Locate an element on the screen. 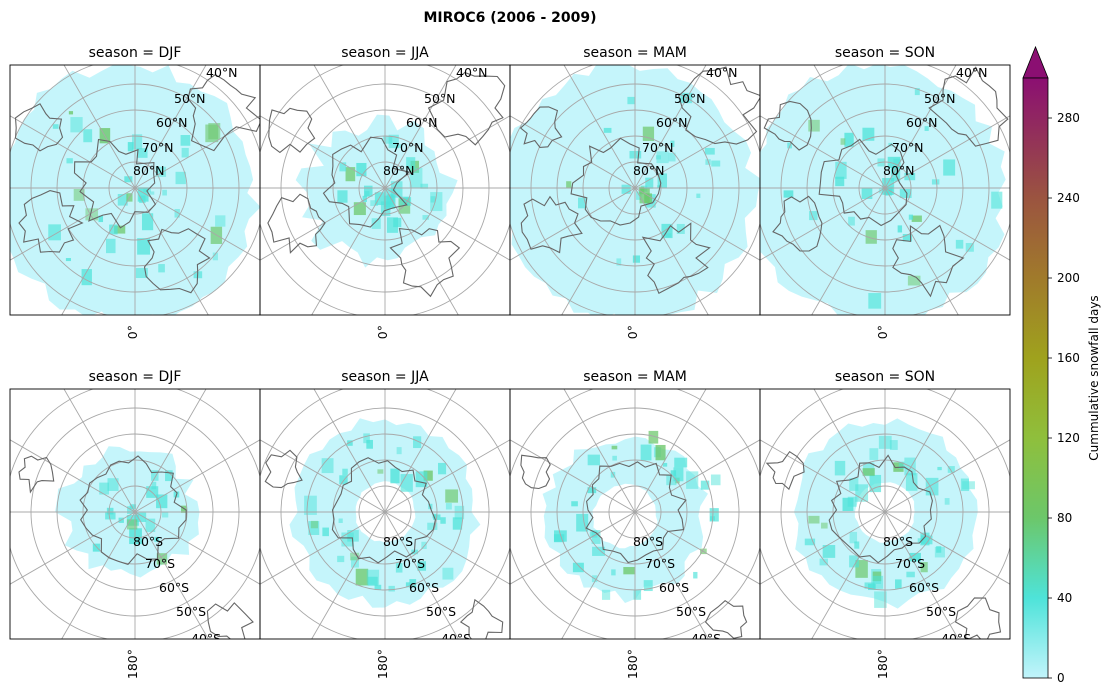  map-panel-1-3: 40°S 50°S 60°S 70°S 80°S season = SON 180° is located at coordinates (885, 524).